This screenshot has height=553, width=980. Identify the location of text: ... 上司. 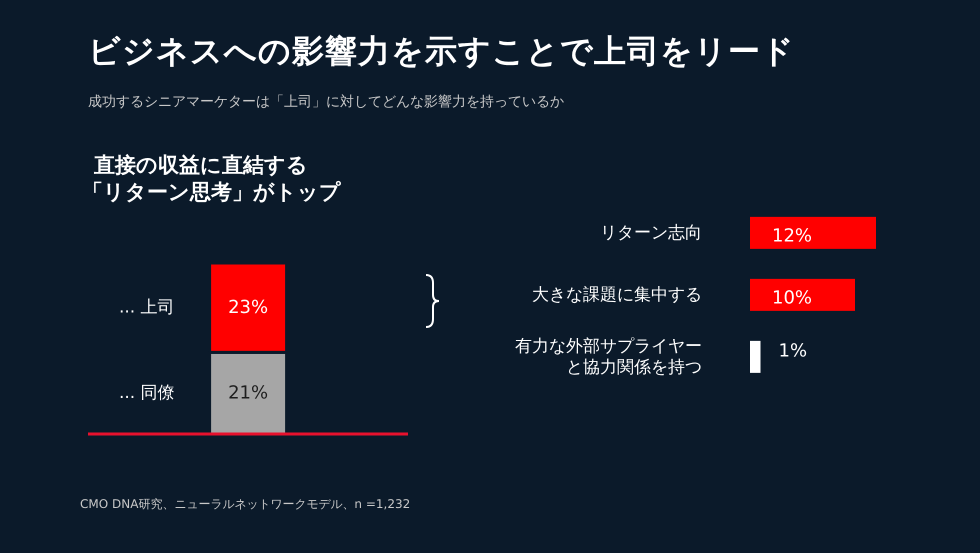
(146, 308).